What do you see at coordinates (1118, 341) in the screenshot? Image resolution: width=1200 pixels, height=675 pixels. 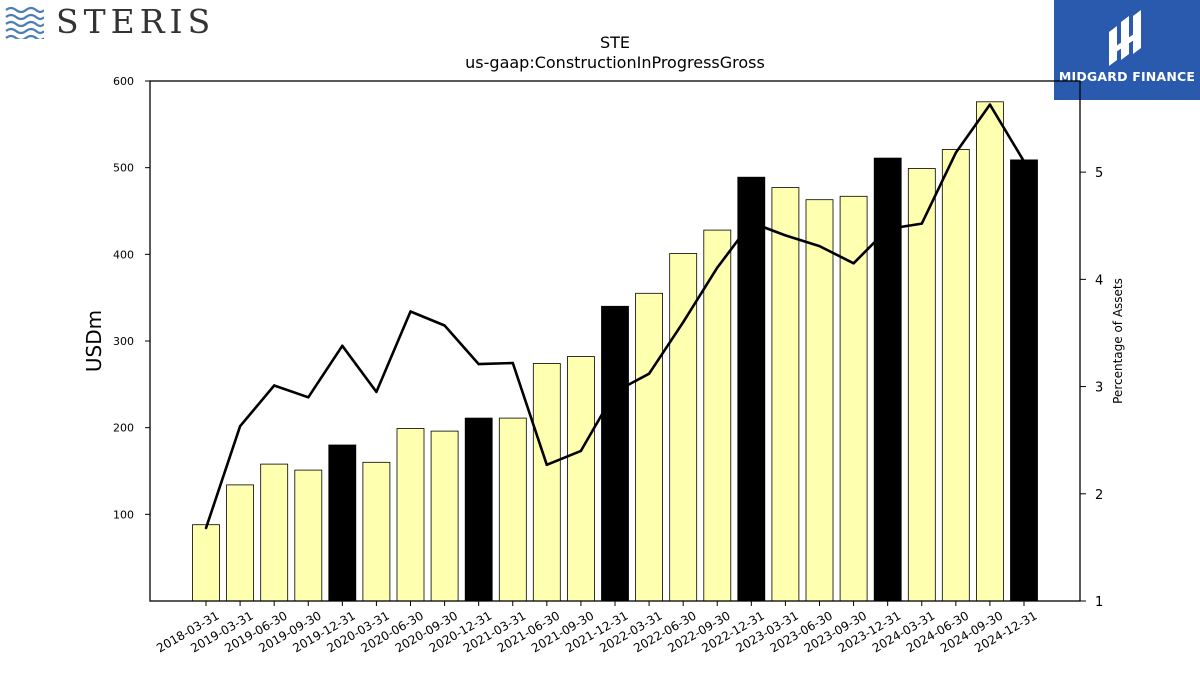 I see `y2-axis-label: Percentage of Assets` at bounding box center [1118, 341].